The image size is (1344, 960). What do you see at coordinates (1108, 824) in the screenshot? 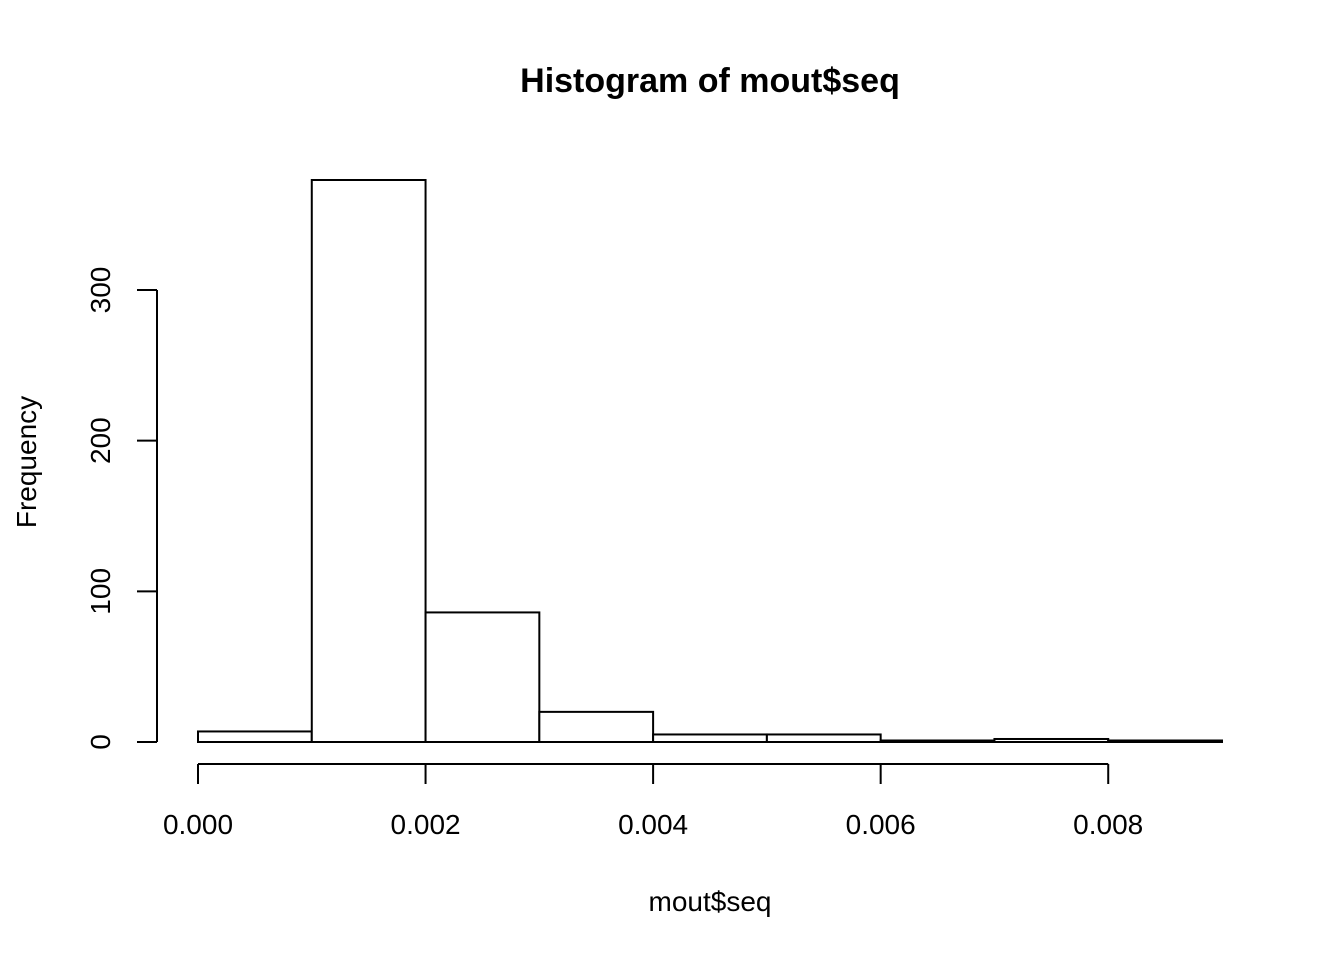
I see `x-tick-label: 0.008` at bounding box center [1108, 824].